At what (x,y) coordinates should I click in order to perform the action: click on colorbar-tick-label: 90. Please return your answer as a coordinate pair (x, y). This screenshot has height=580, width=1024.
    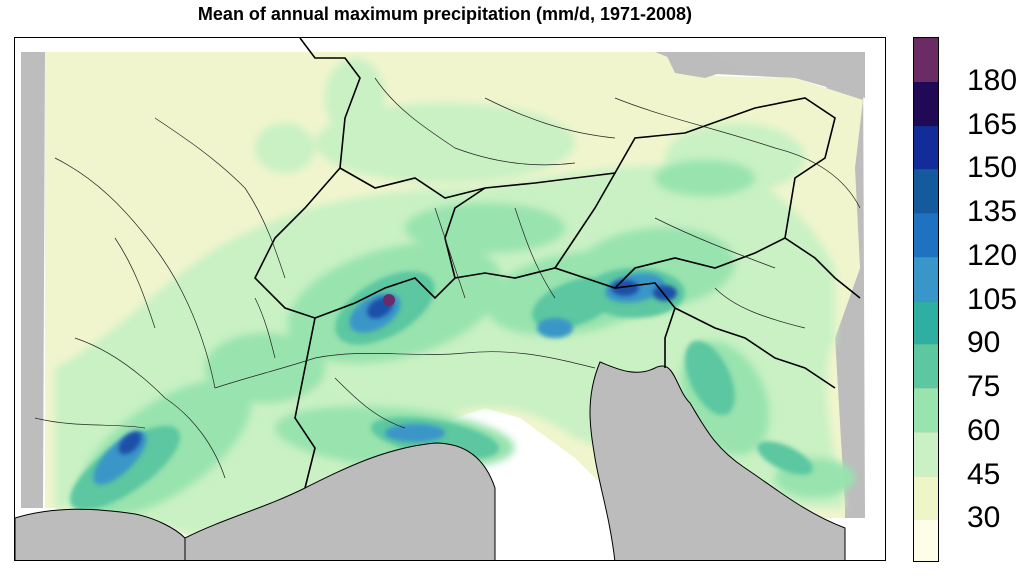
    Looking at the image, I should click on (984, 343).